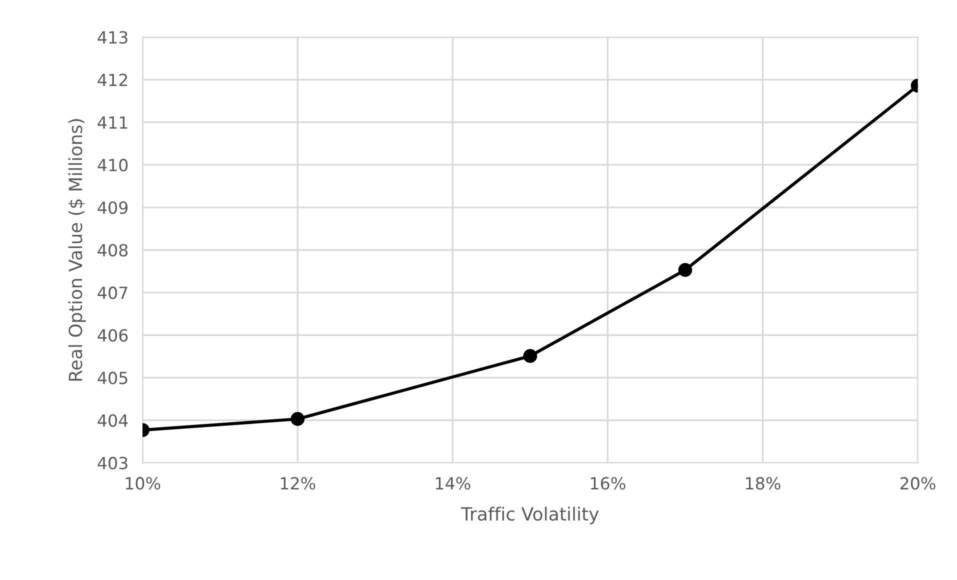  Describe the element at coordinates (113, 463) in the screenshot. I see `y-tick-label: 403` at that location.